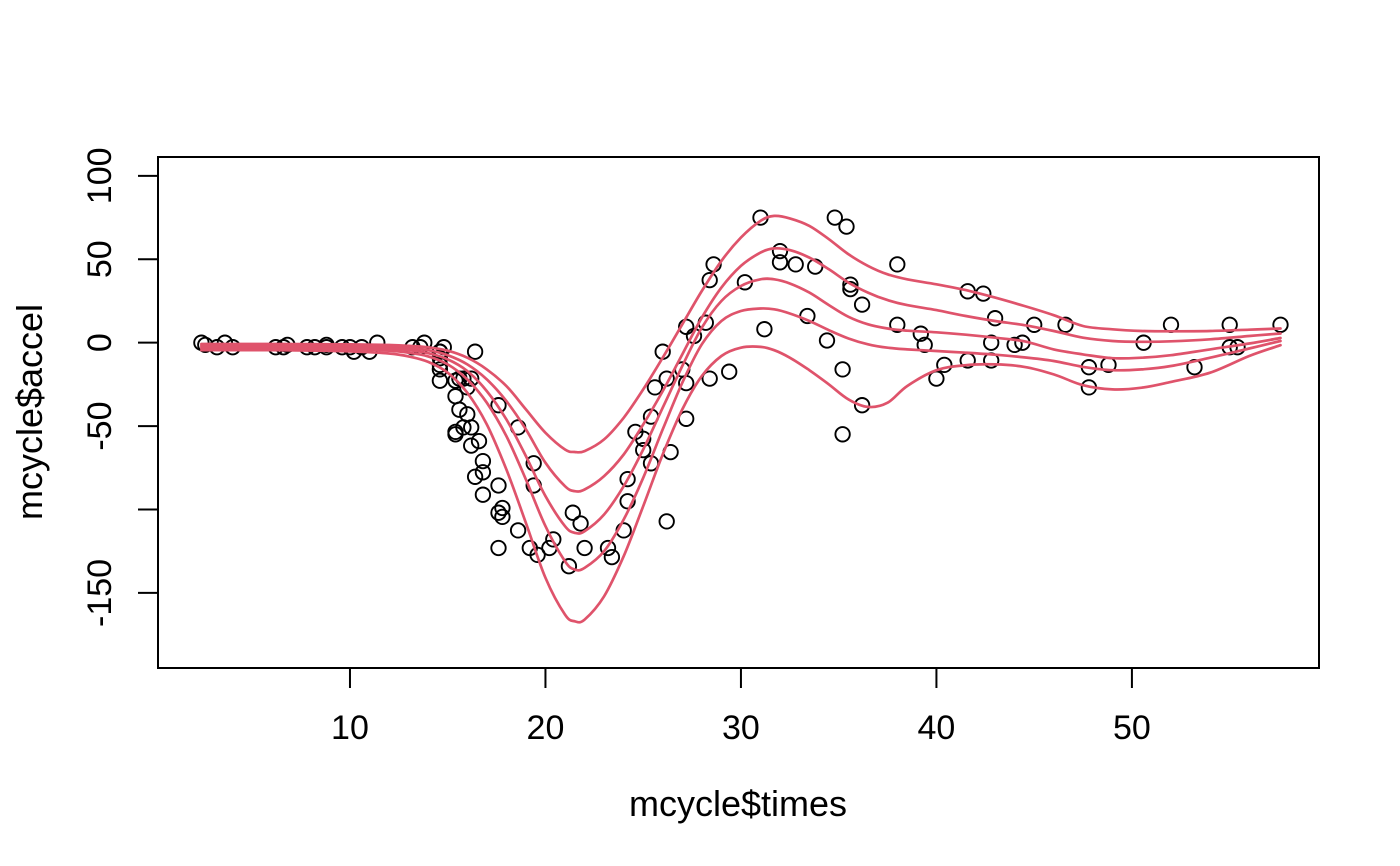 The width and height of the screenshot is (1400, 866). I want to click on x-tick-label: 40, so click(937, 728).